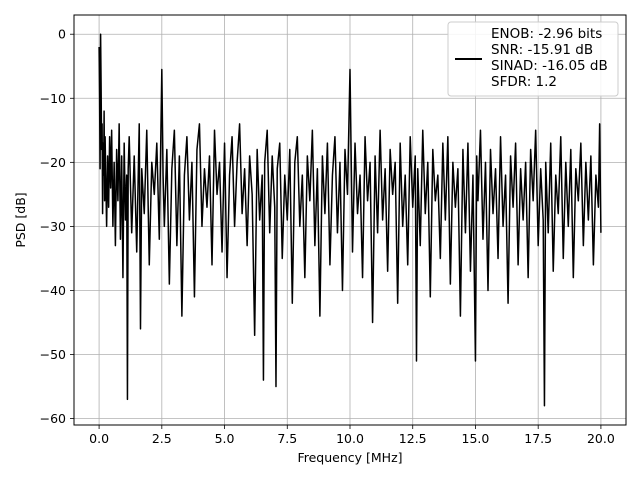  I want to click on x-tick-label: 20.0, so click(601, 438).